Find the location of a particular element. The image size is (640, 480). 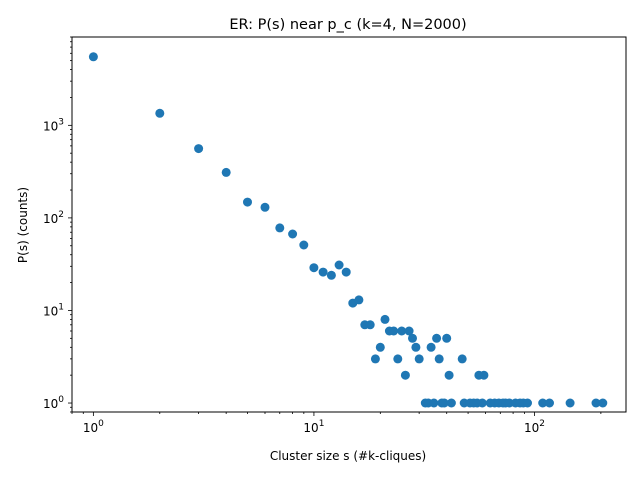

x-axis-title: Cluster size s (#k-cliques) is located at coordinates (348, 456).